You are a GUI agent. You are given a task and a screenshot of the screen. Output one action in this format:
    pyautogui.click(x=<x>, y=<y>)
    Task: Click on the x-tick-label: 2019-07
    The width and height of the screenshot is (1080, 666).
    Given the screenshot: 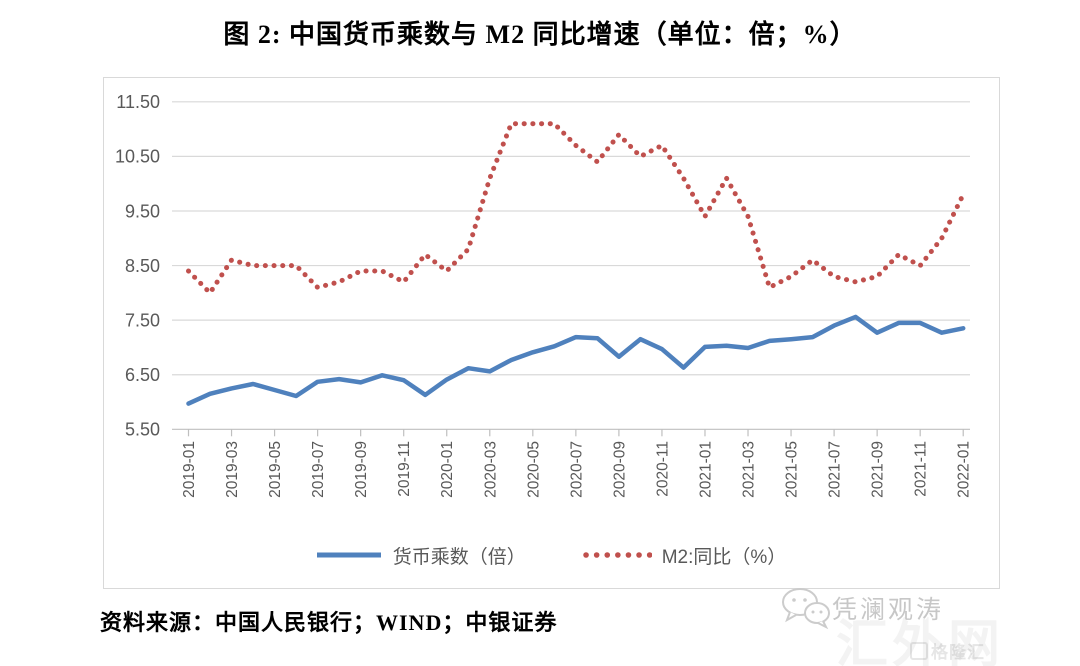 What is the action you would take?
    pyautogui.click(x=318, y=469)
    